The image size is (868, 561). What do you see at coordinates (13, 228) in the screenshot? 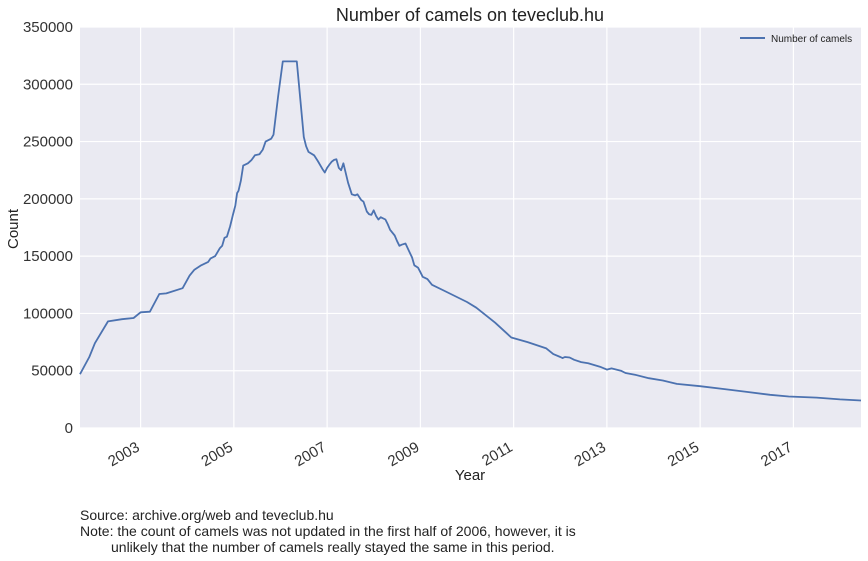
I see `y-axis-label: Count` at bounding box center [13, 228].